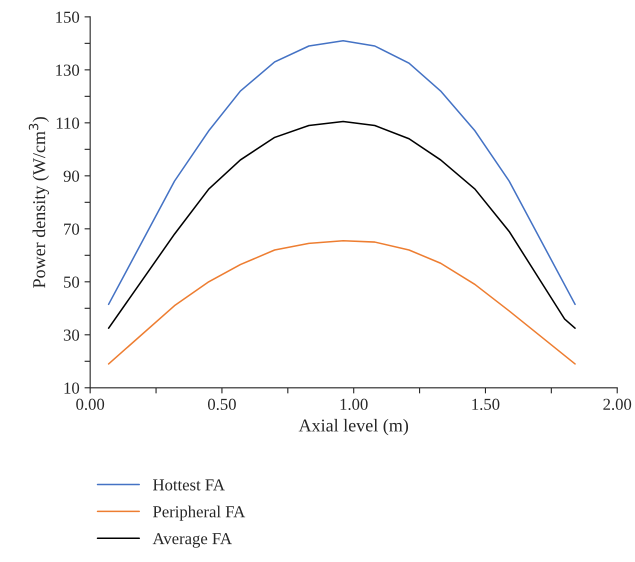 This screenshot has height=562, width=635. I want to click on legend-label: Average FA, so click(192, 540).